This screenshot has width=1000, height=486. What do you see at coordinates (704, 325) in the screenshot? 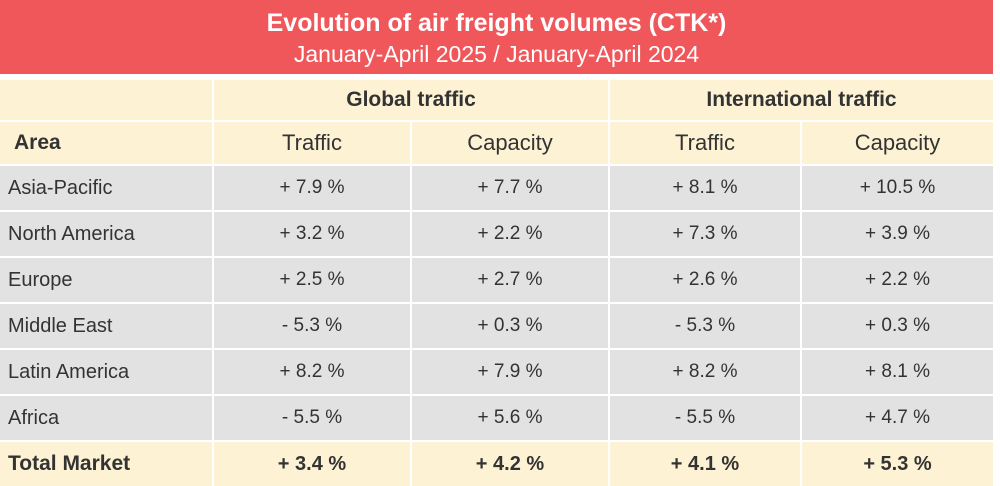
I see `cell-intl-traffic: - 5.3 %` at bounding box center [704, 325].